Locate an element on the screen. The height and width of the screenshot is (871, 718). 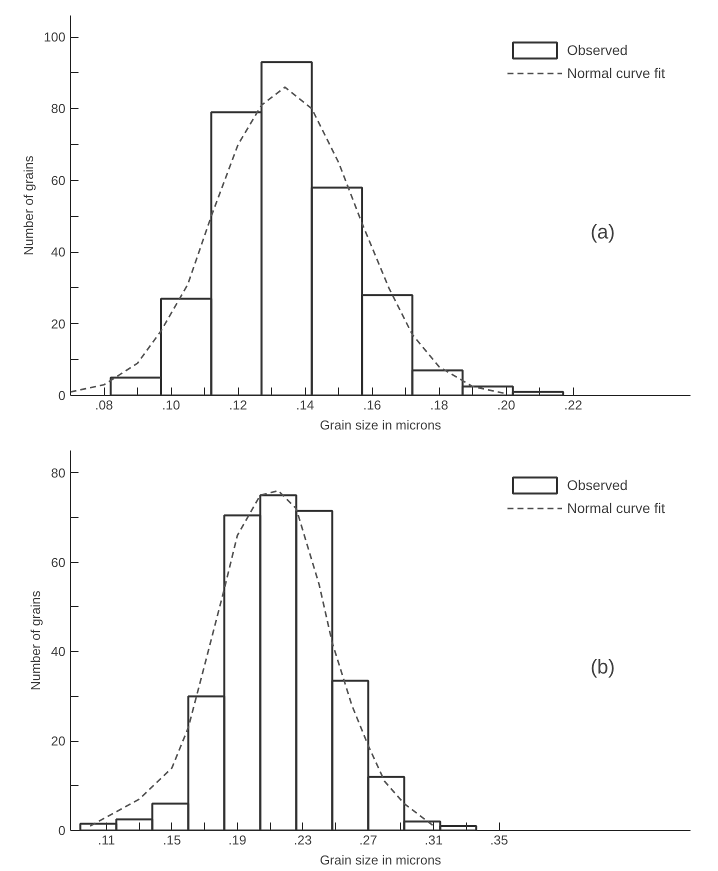
x-tick-label: .27 is located at coordinates (368, 840).